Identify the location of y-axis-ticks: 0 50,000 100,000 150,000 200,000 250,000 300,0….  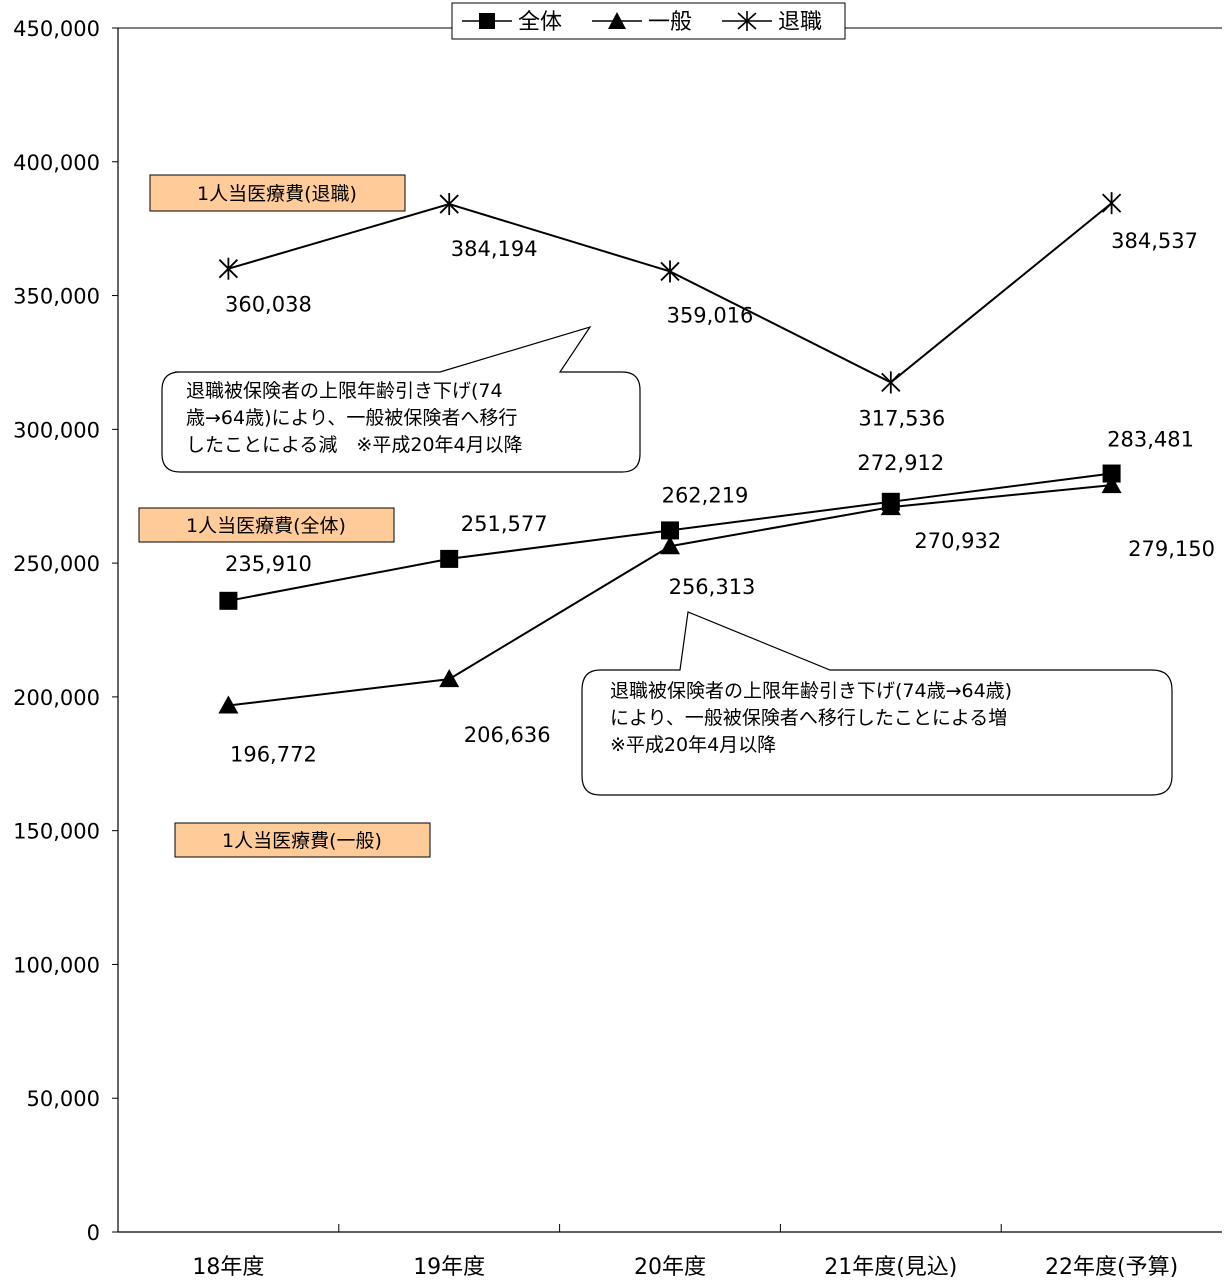
(65, 631).